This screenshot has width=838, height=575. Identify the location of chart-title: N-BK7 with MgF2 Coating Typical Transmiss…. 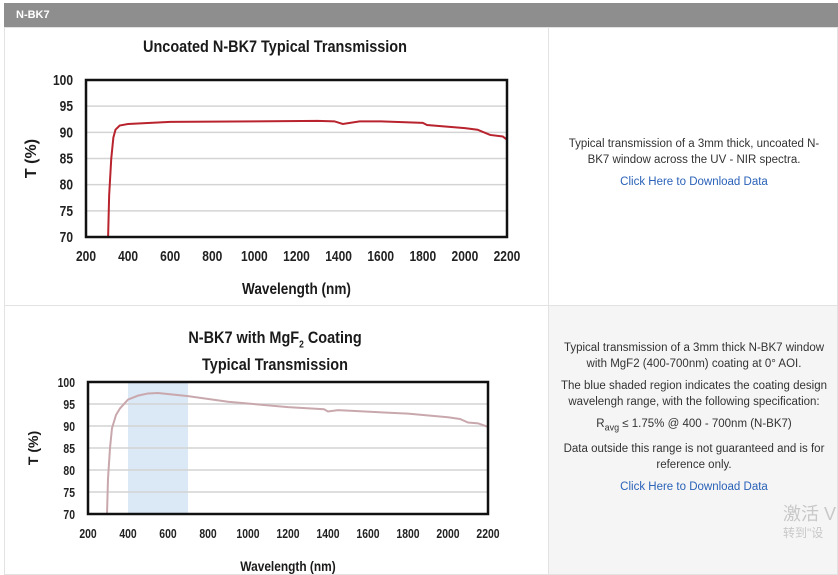
(275, 351).